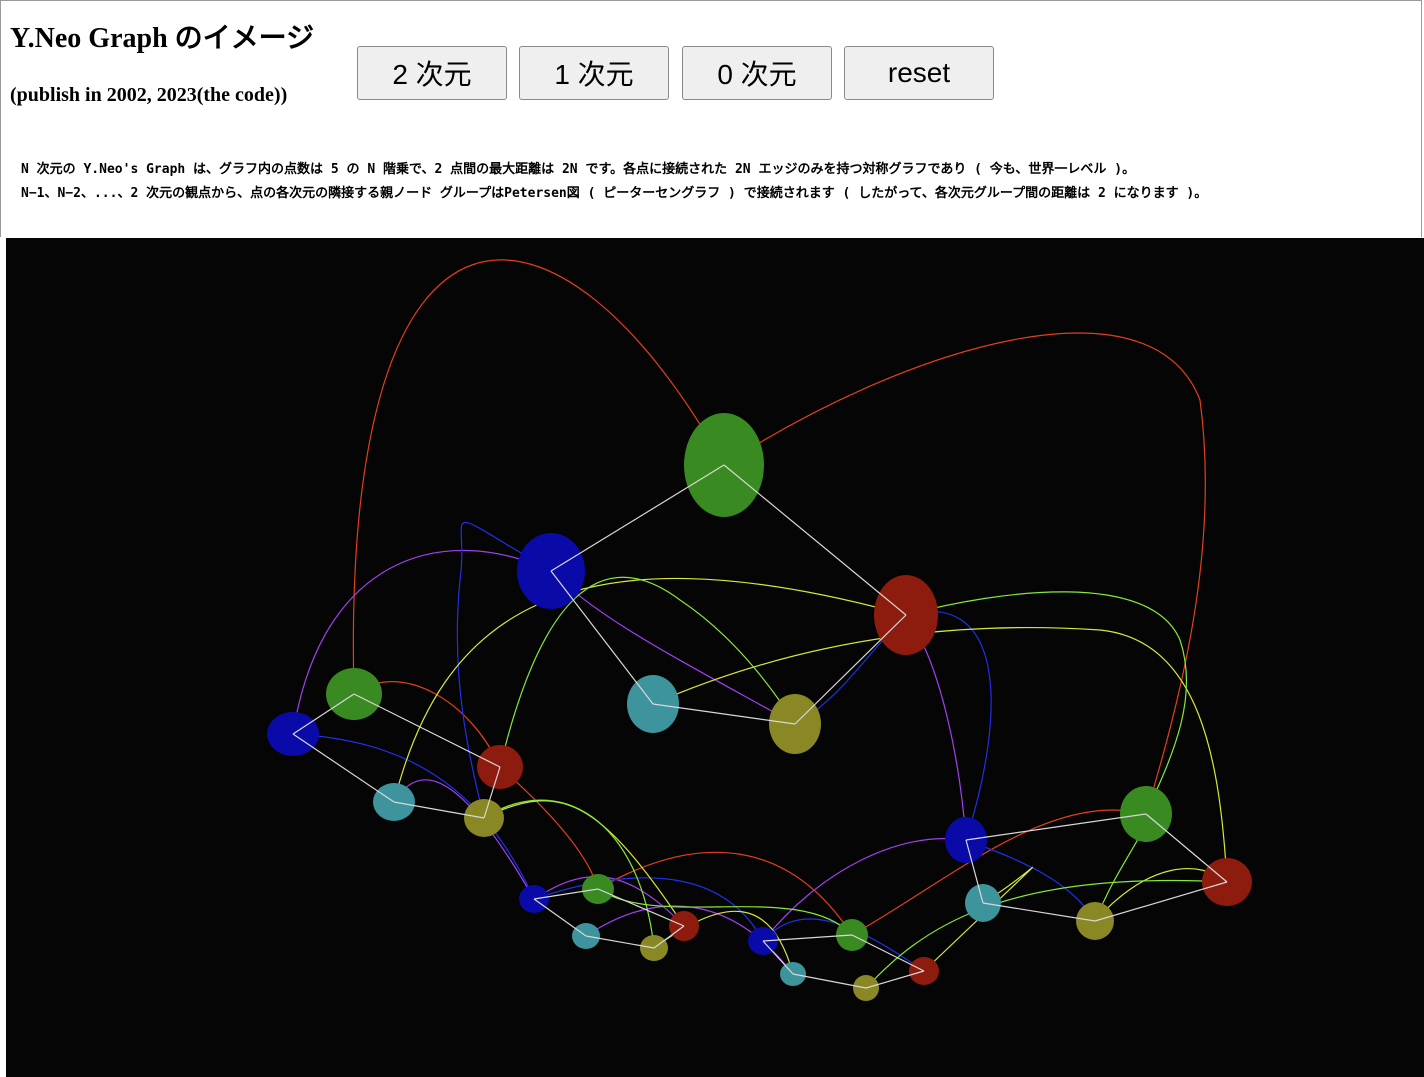 The height and width of the screenshot is (1077, 1424). What do you see at coordinates (149, 95) in the screenshot?
I see `page-subtitle: (publish in 2002, 2023(the code))` at bounding box center [149, 95].